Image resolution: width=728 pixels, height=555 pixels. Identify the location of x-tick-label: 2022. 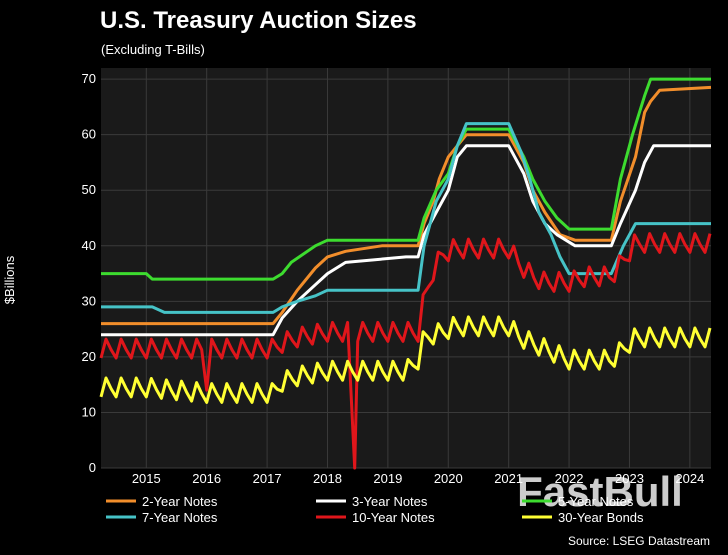
(569, 478).